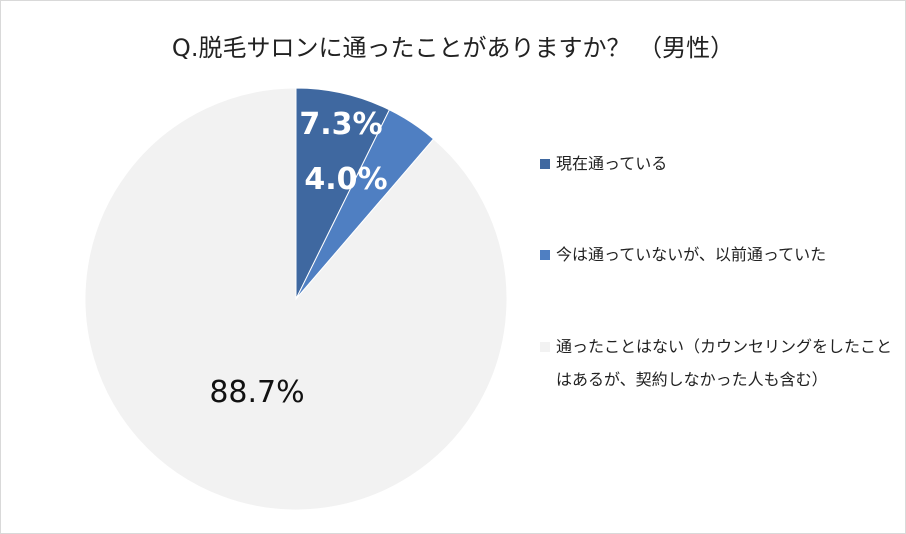 The width and height of the screenshot is (906, 534). I want to click on chart-title: Q.脱毛サロンに通ったことがありますか？ （男性）, so click(453, 48).